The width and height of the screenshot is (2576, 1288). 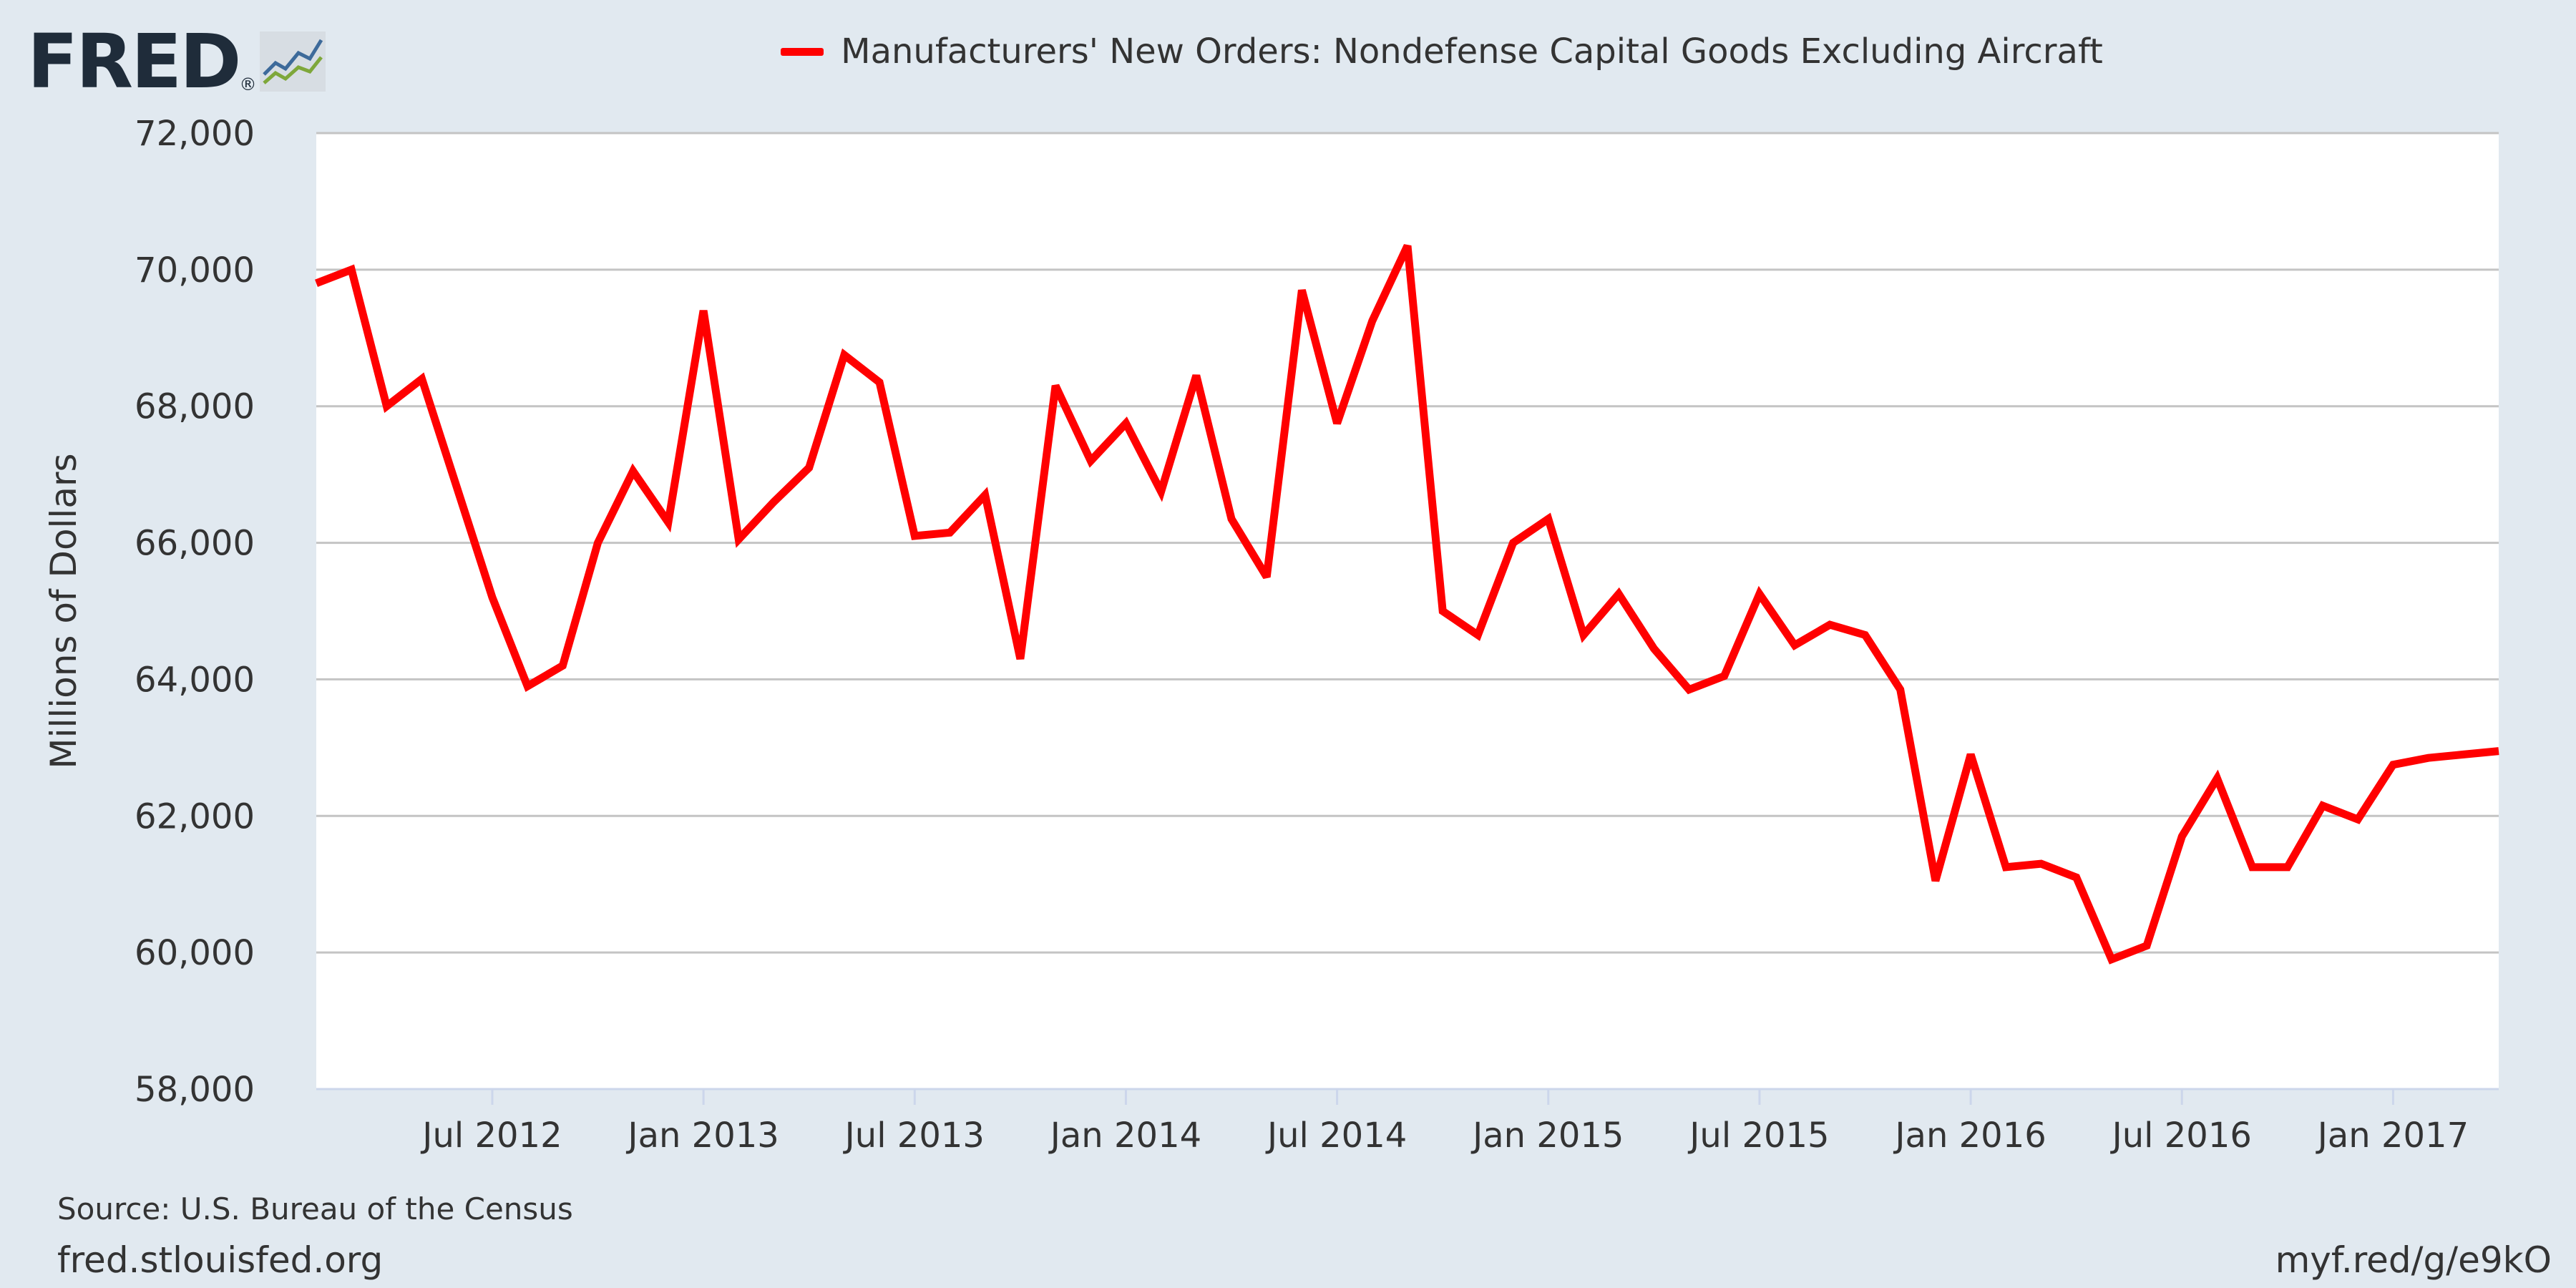 What do you see at coordinates (195, 544) in the screenshot?
I see `y-tick-label: 66,000` at bounding box center [195, 544].